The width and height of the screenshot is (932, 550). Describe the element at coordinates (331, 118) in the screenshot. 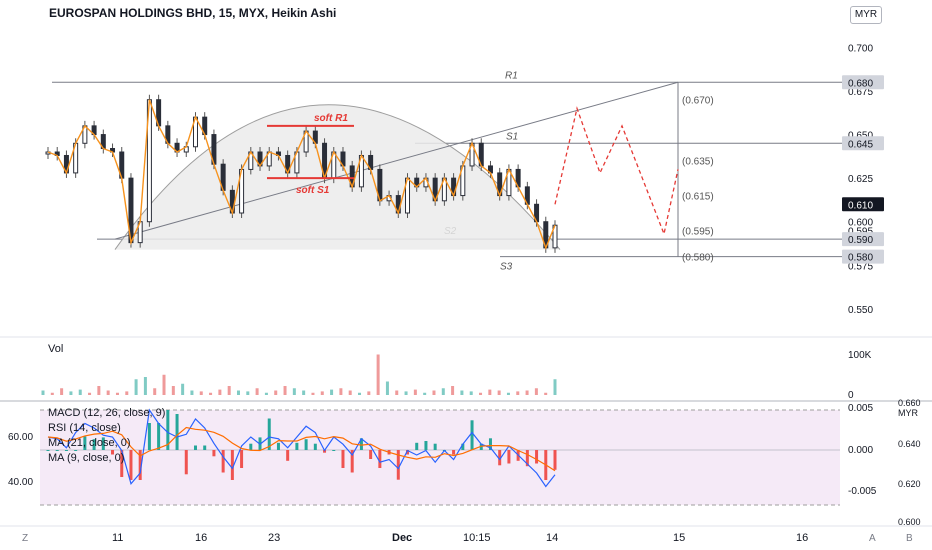

I see `soft-r1-label: soft R1` at that location.